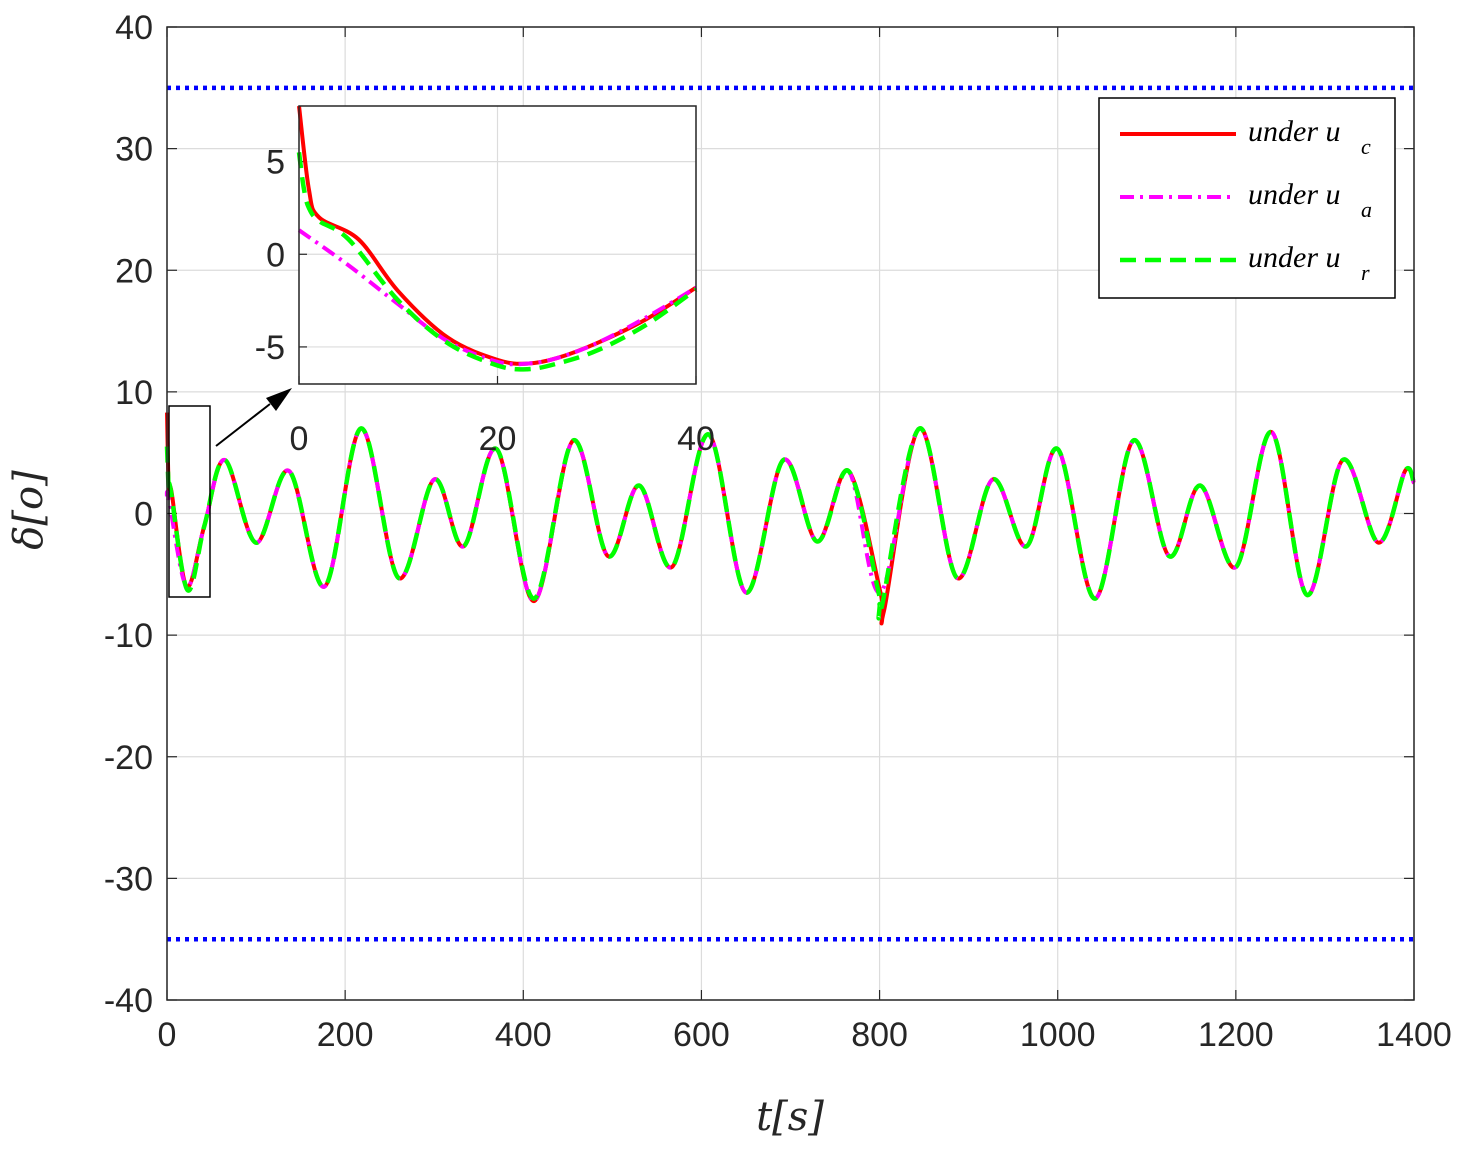 This screenshot has height=1156, width=1475. Describe the element at coordinates (1366, 146) in the screenshot. I see `legend-label-subscript: c` at that location.